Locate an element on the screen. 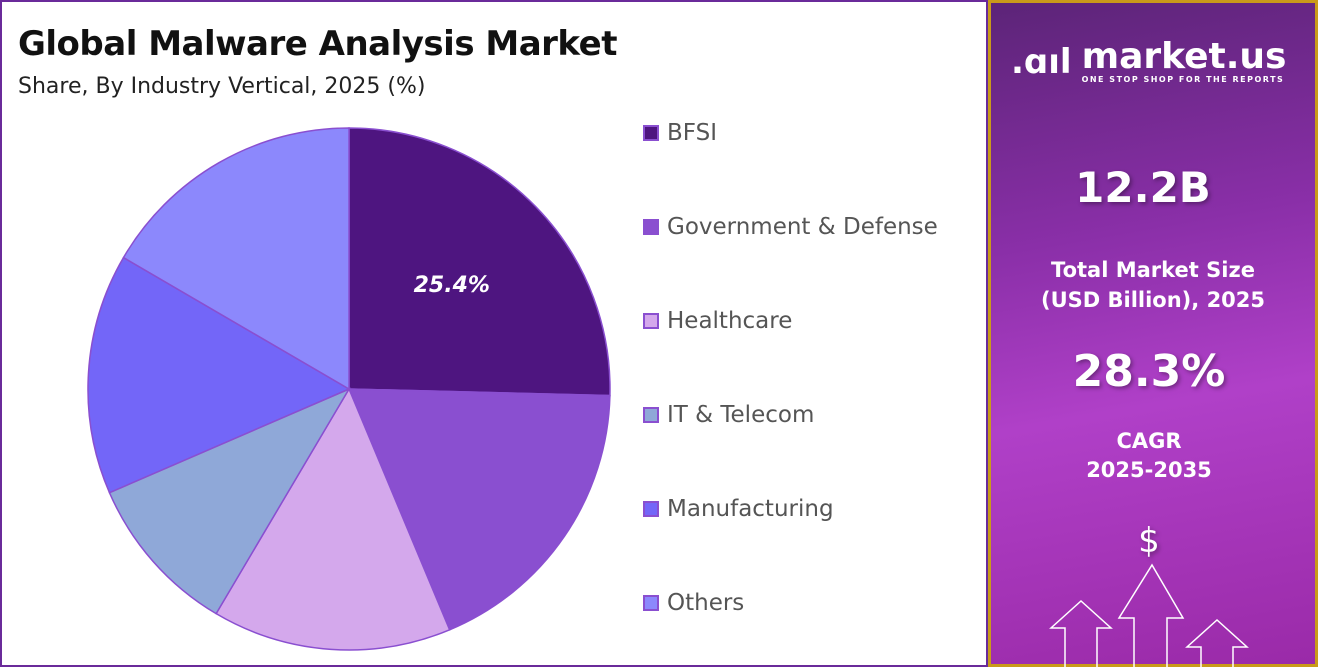 This screenshot has height=670, width=1318. legend-item: Others is located at coordinates (693, 603).